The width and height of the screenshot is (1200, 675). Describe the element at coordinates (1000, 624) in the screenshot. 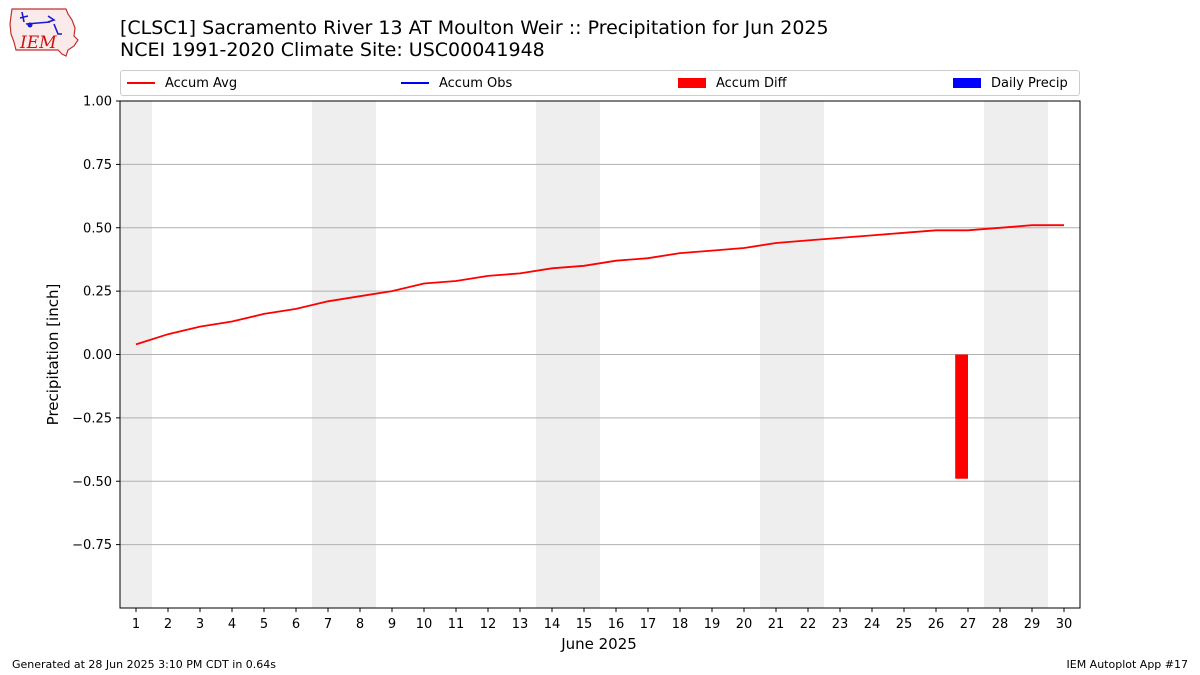

I see `x-tick-label: 28` at that location.